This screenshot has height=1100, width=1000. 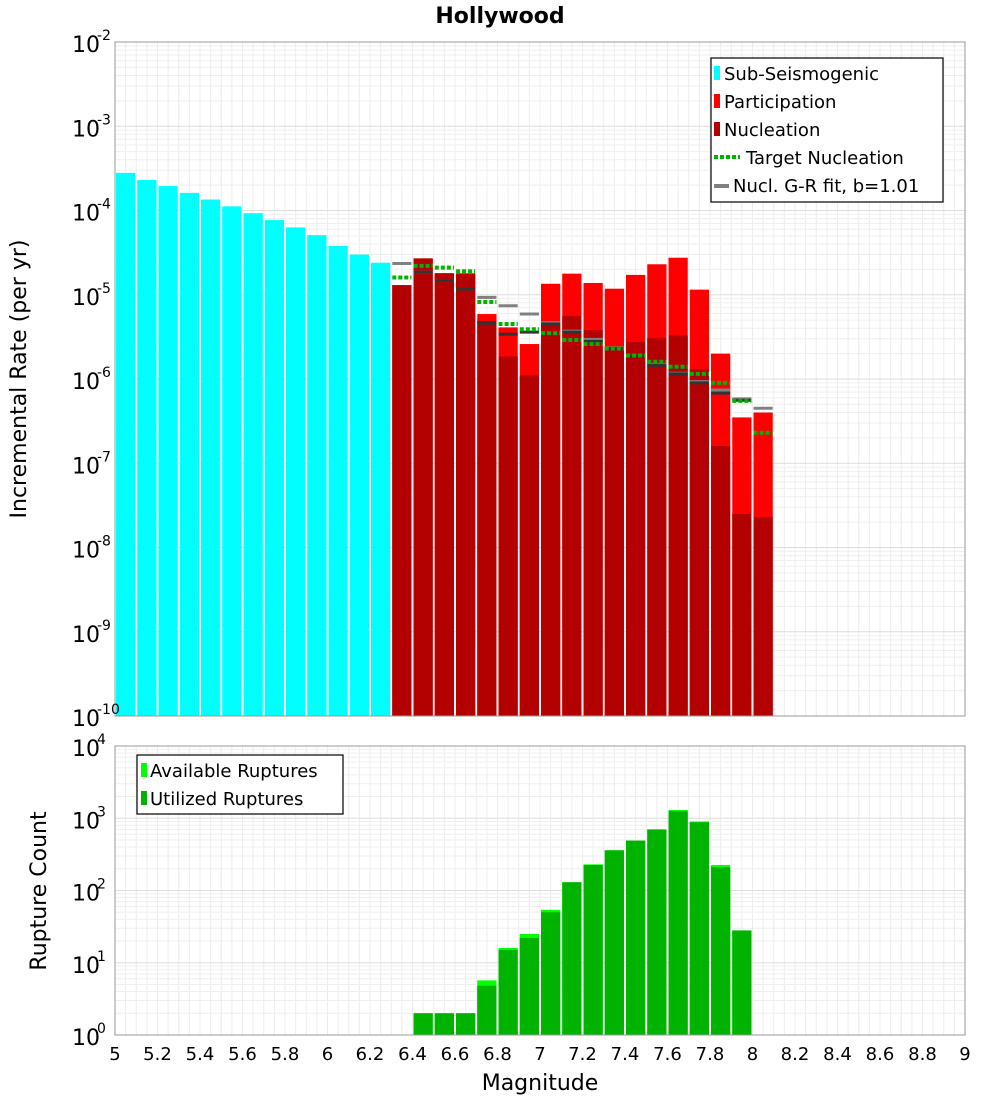 I want to click on legend-swatch-sub-seismogenic, so click(x=717, y=73).